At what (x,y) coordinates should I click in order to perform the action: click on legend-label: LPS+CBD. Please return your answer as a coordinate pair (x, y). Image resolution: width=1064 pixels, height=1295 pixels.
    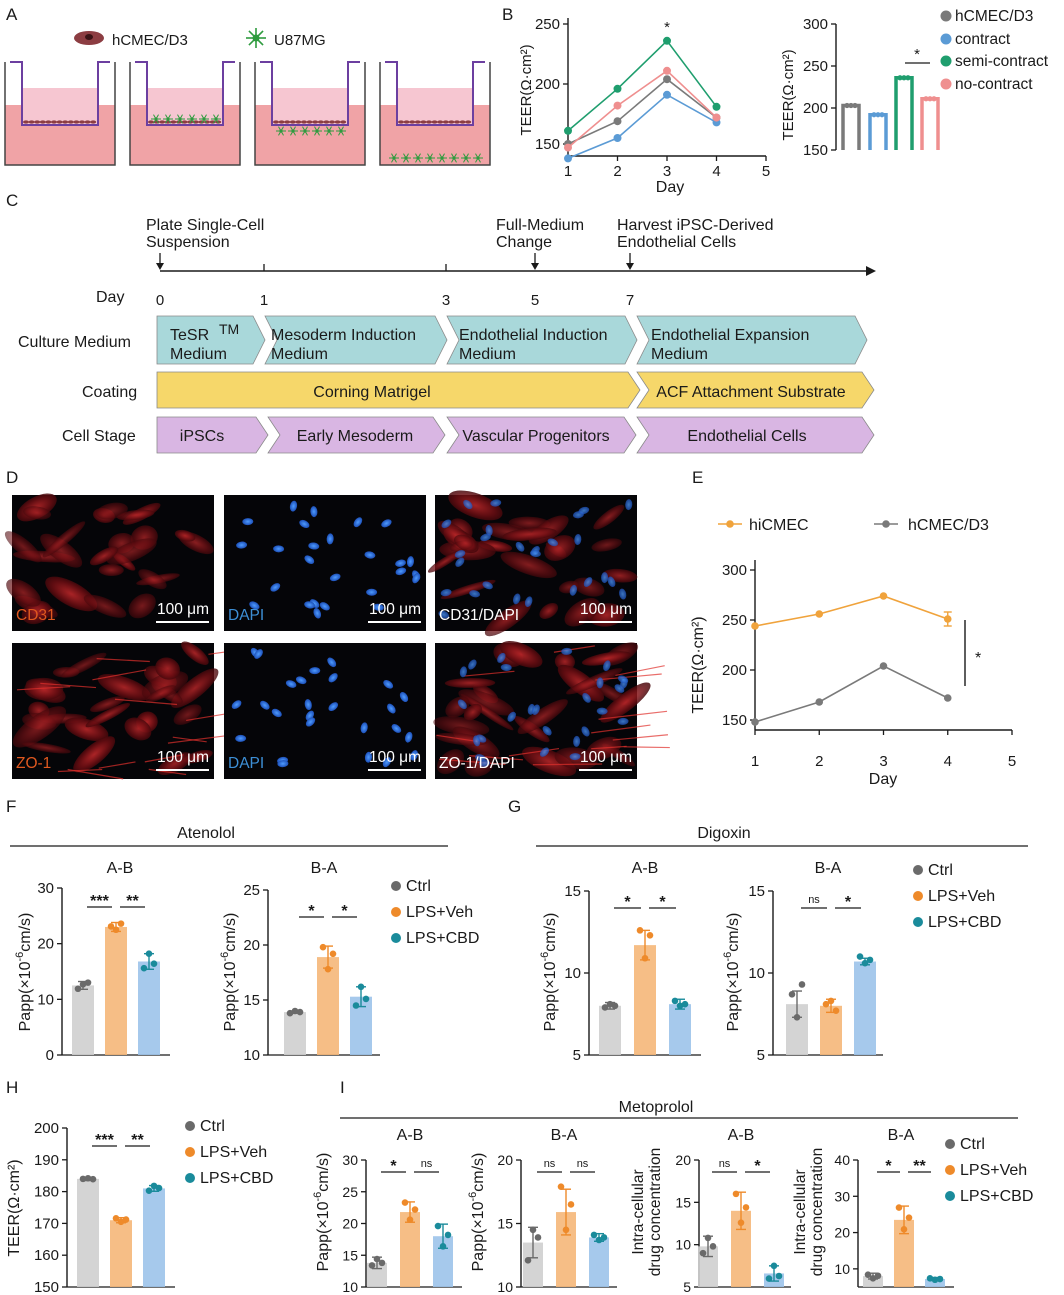
    Looking at the image, I should click on (442, 938).